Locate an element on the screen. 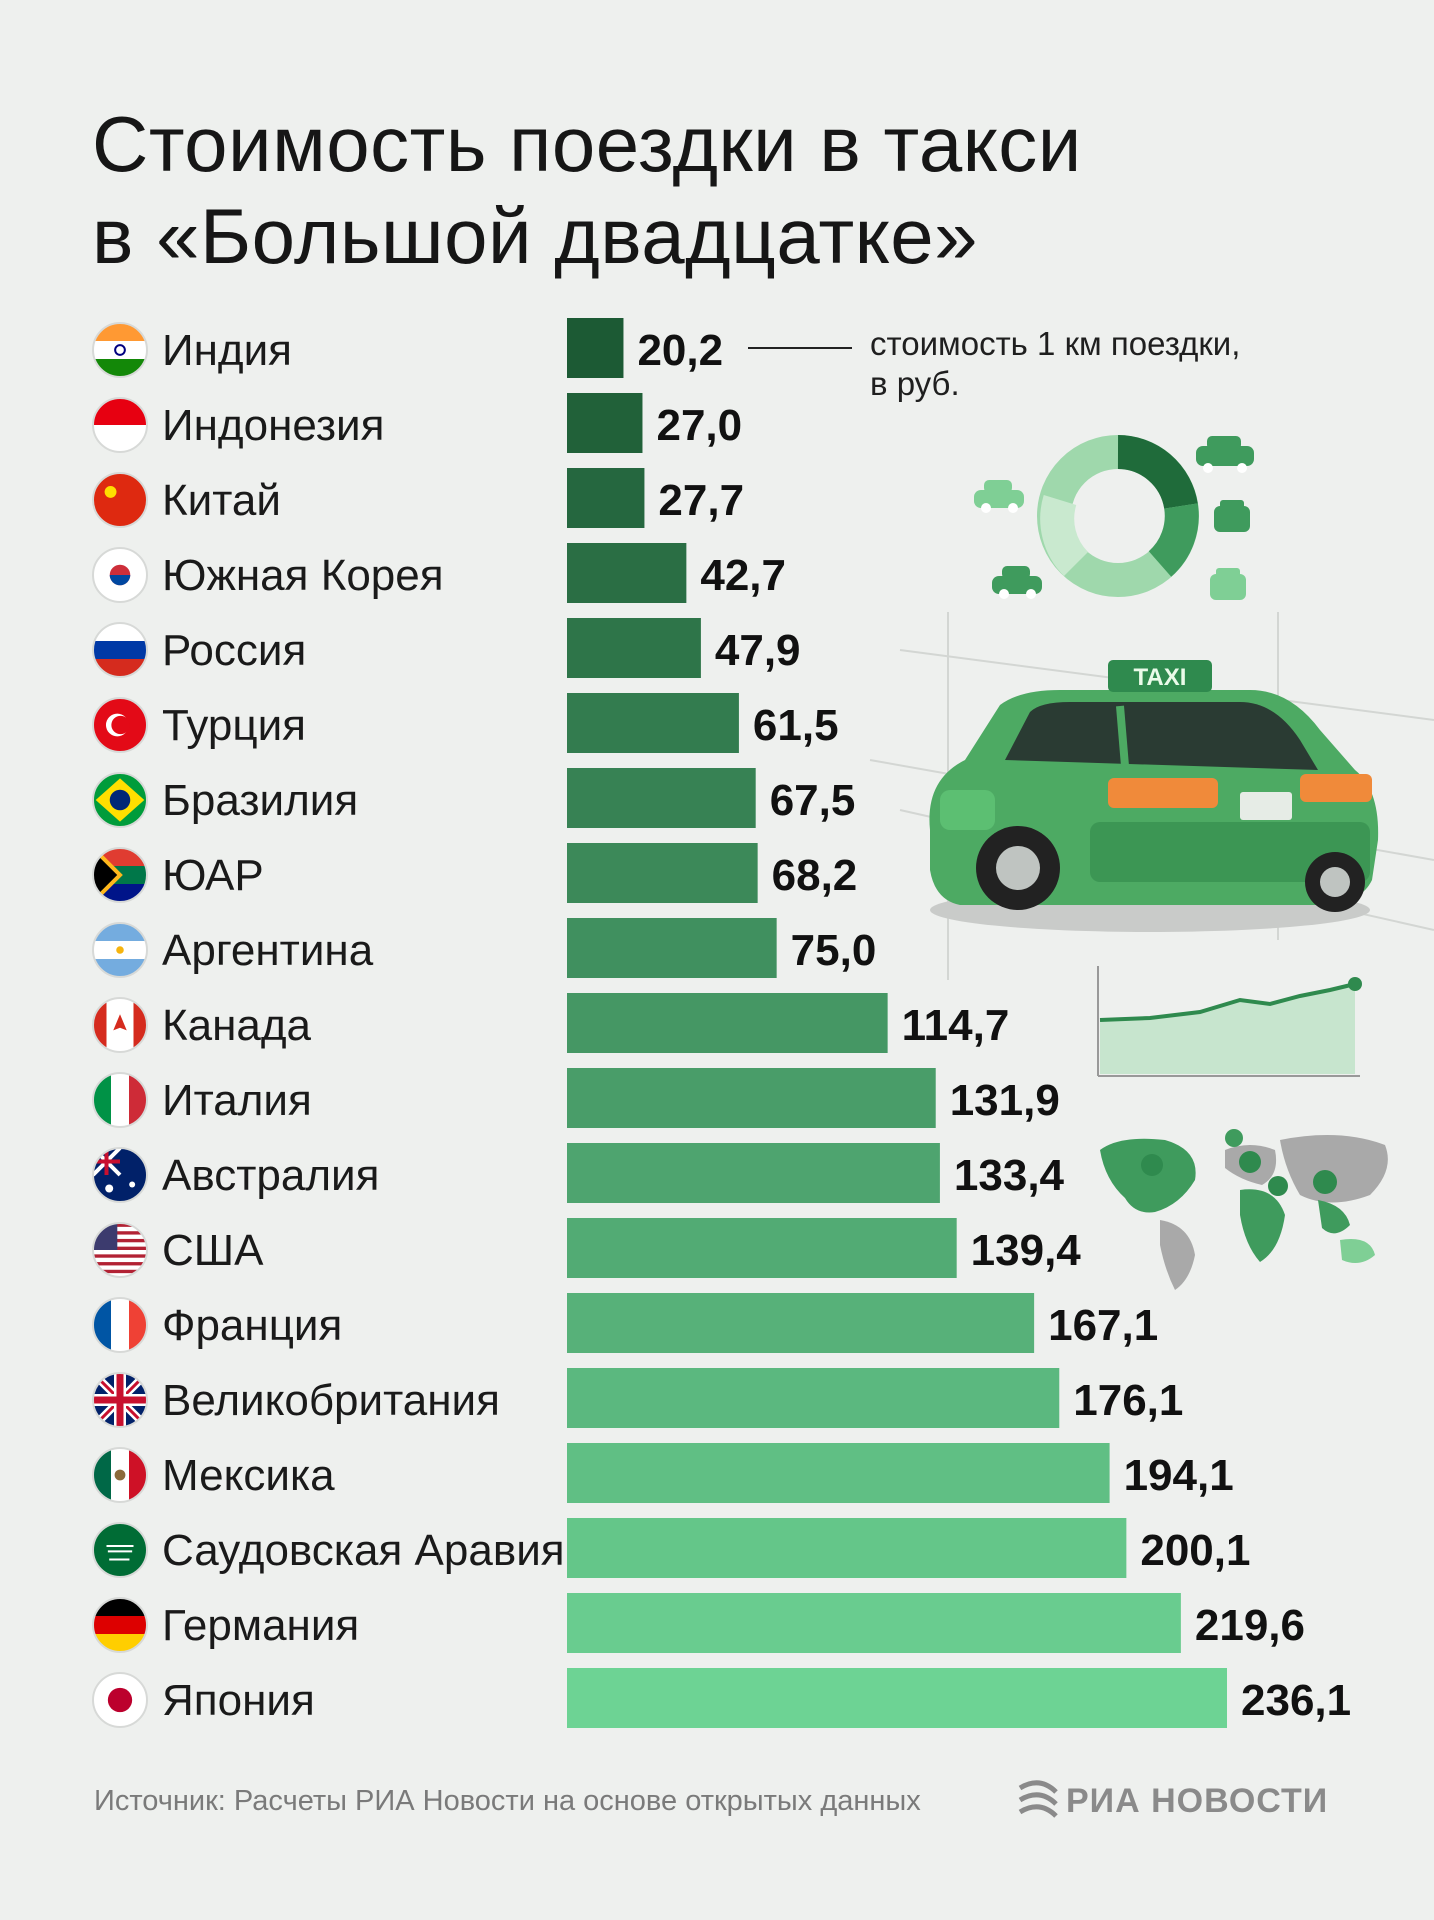  country-label: Аргентина is located at coordinates (268, 950).